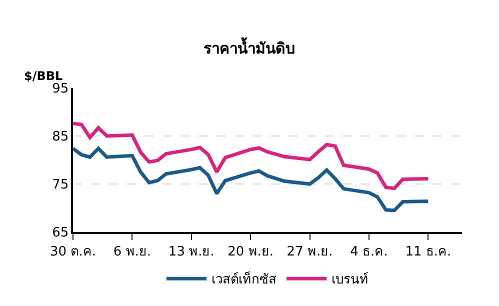  I want to click on y-tick-label: 85, so click(60, 137).